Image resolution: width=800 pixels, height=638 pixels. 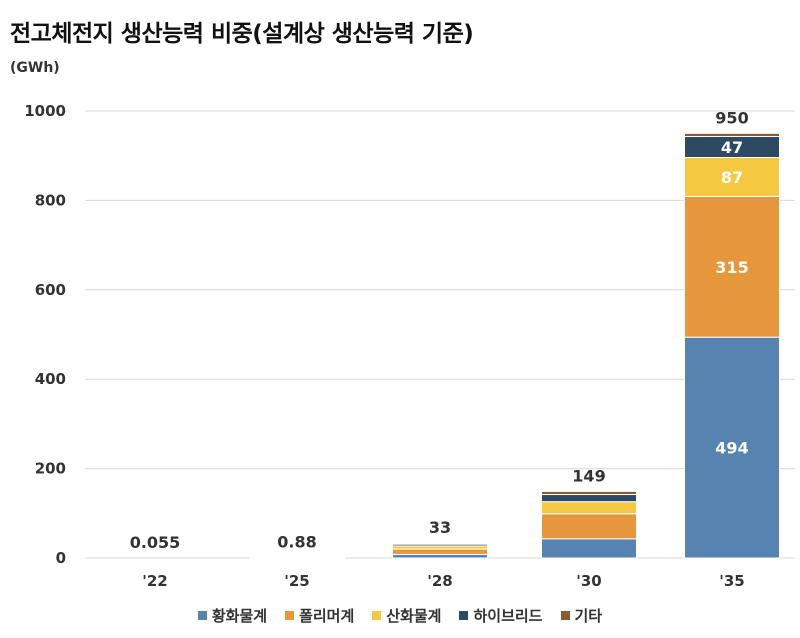 I want to click on chart-title: 전고체전지 생산능력 비중(설계상 생산능력 기준), so click(x=242, y=34).